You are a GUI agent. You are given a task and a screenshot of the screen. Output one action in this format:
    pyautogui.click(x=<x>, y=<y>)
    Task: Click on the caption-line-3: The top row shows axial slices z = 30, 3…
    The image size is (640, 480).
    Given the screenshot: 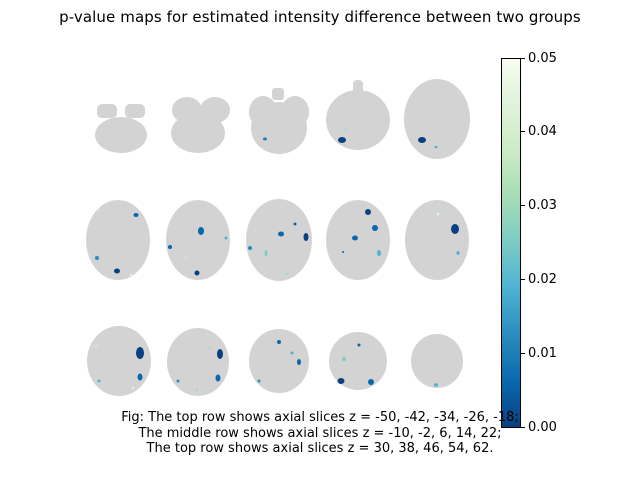 What is the action you would take?
    pyautogui.click(x=320, y=448)
    